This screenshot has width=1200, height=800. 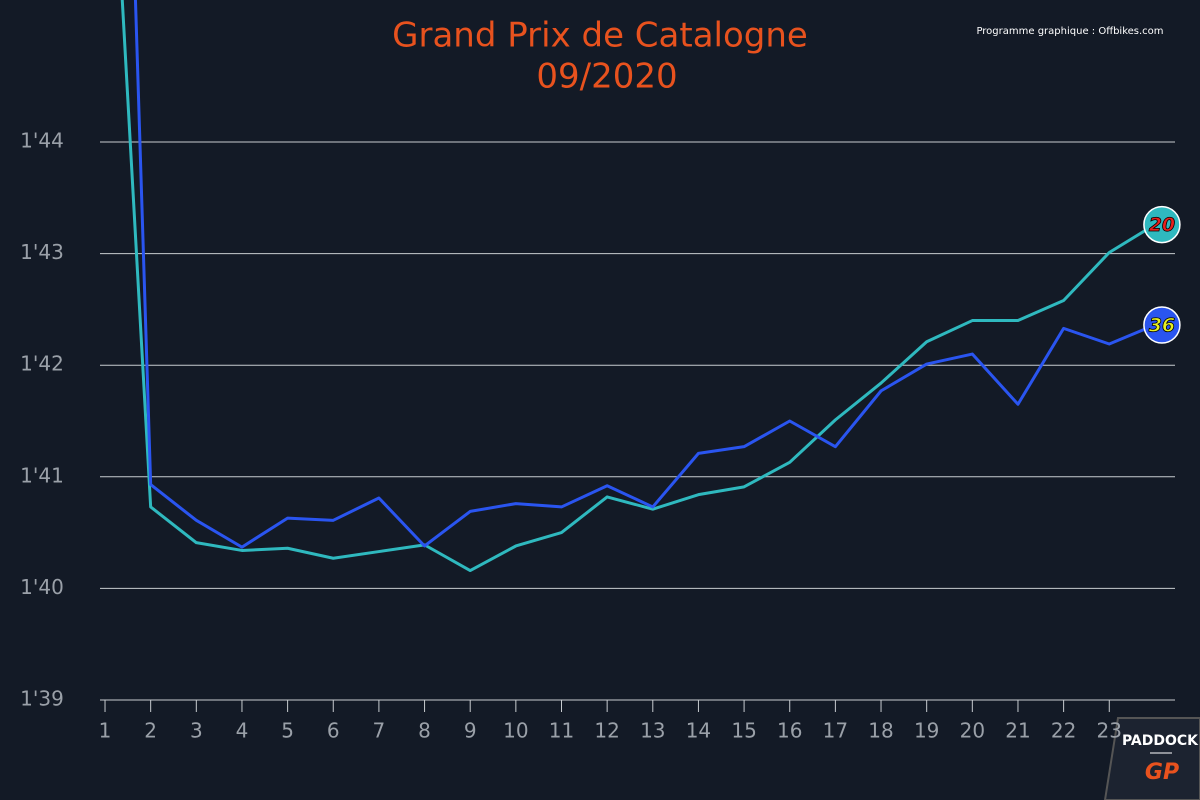 What do you see at coordinates (698, 731) in the screenshot?
I see `x-tick-label: 14` at bounding box center [698, 731].